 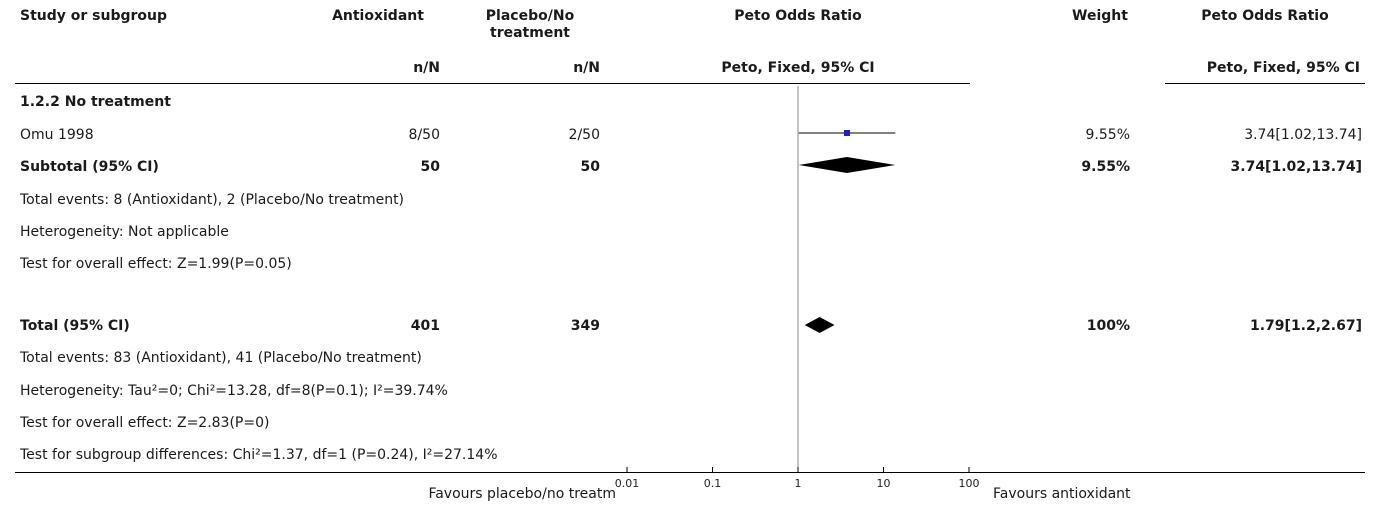 What do you see at coordinates (627, 483) in the screenshot?
I see `axis-tick-label: 0.01` at bounding box center [627, 483].